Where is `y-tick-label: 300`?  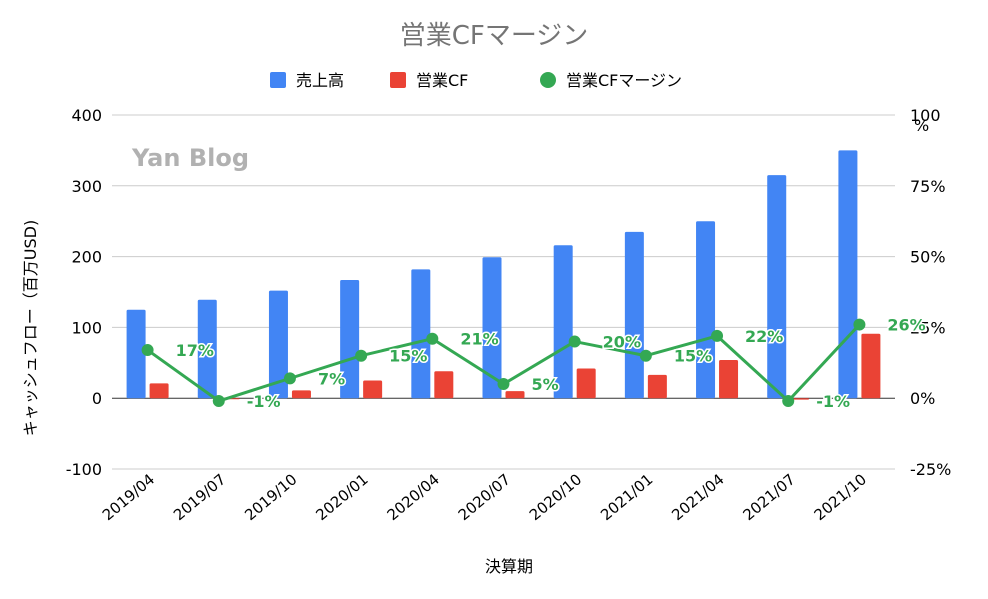
y-tick-label: 300 is located at coordinates (86, 186).